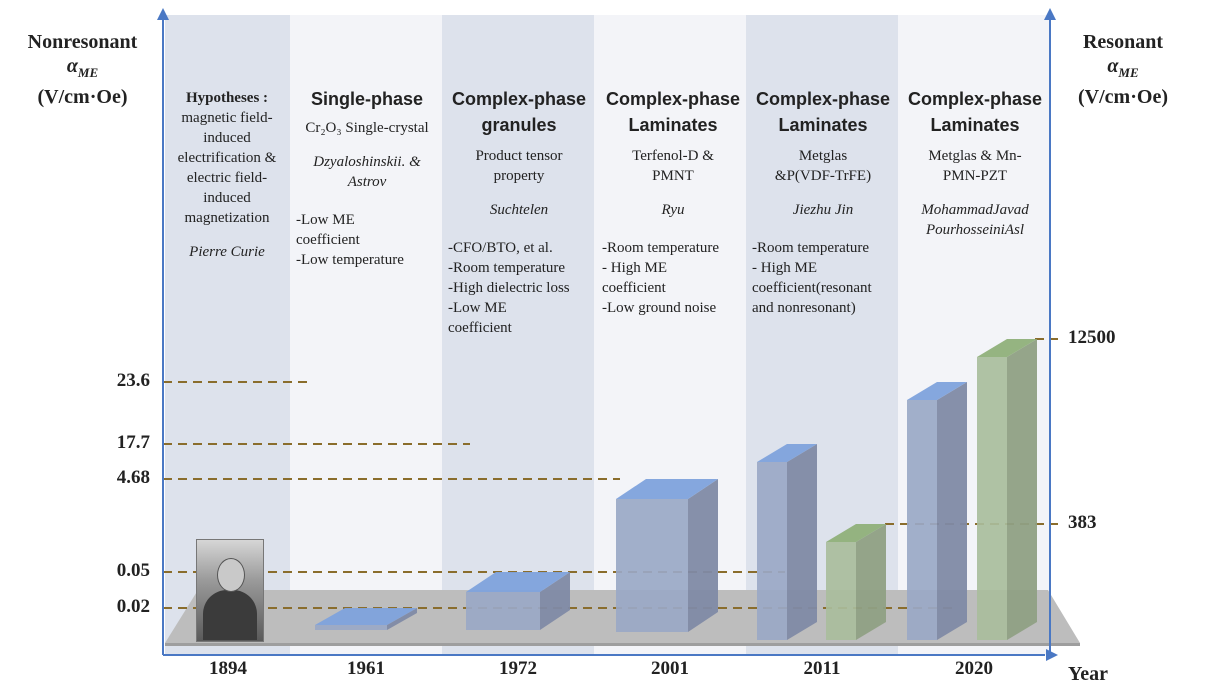  What do you see at coordinates (366, 335) in the screenshot?
I see `column-band-1961` at bounding box center [366, 335].